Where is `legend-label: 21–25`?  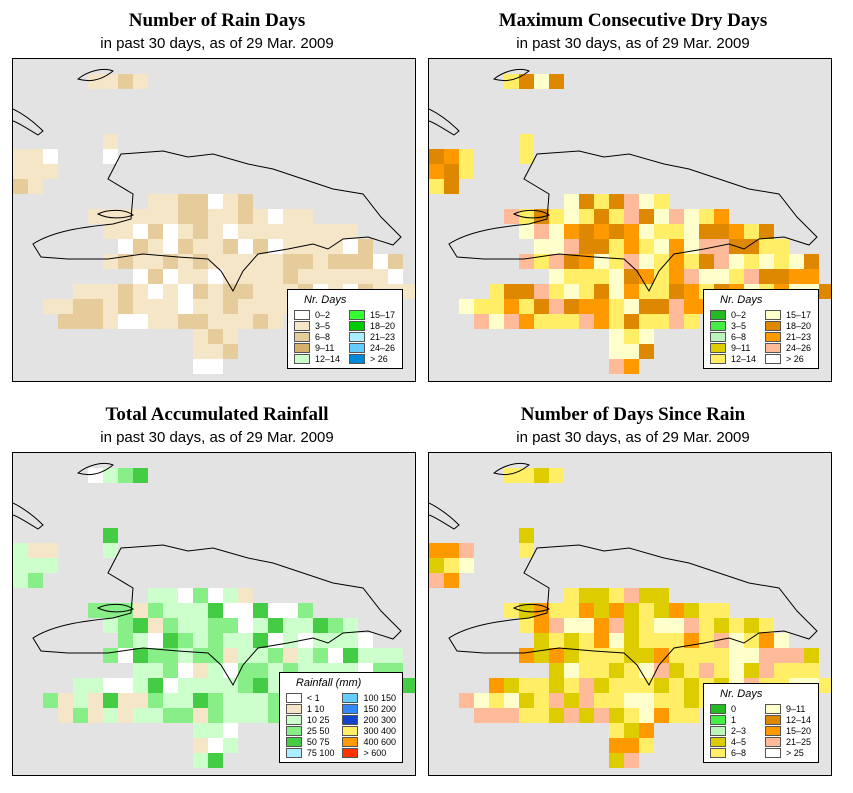
legend-label: 21–25 is located at coordinates (799, 741).